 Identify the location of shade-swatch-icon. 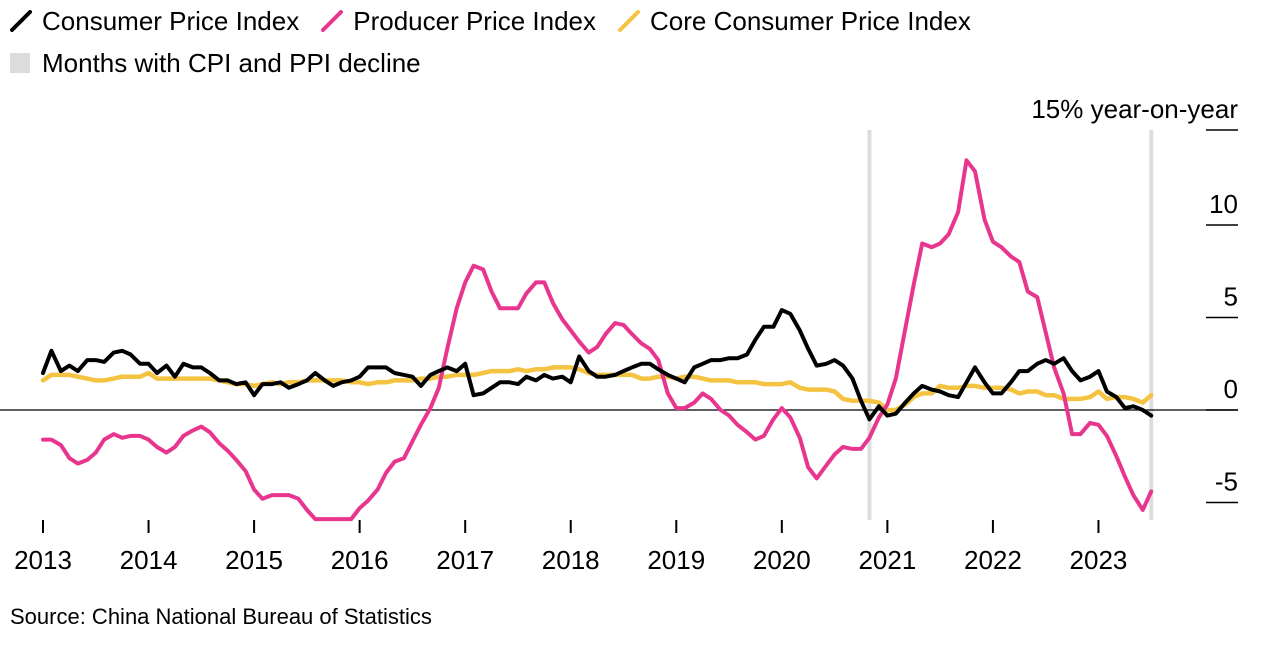
(20, 63).